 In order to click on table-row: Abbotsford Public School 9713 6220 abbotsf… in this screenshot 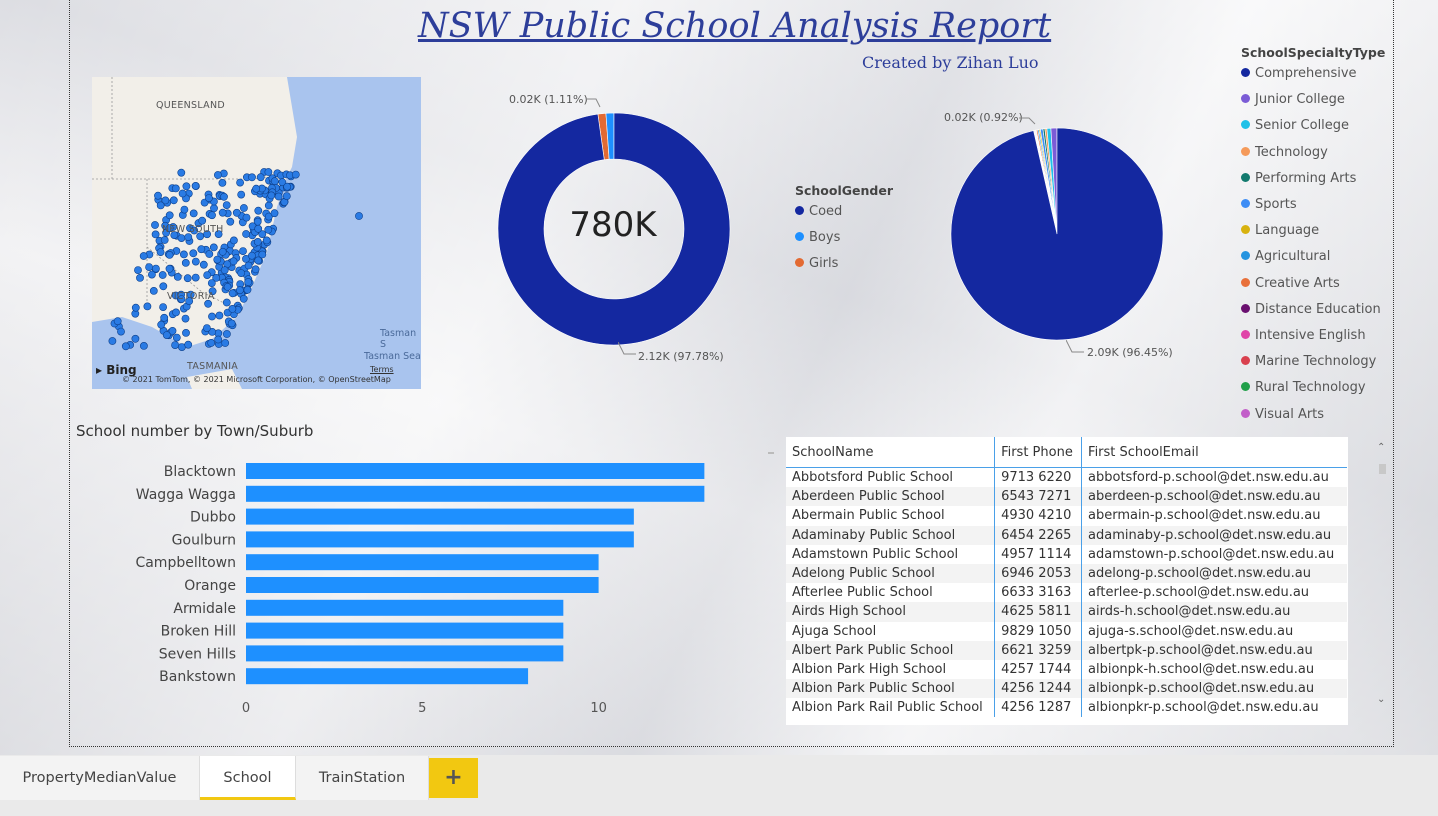, I will do `click(1066, 477)`.